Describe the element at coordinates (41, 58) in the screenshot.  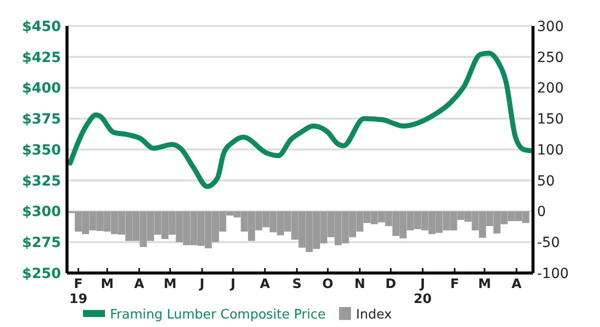
I see `y-tick-label: $425` at that location.